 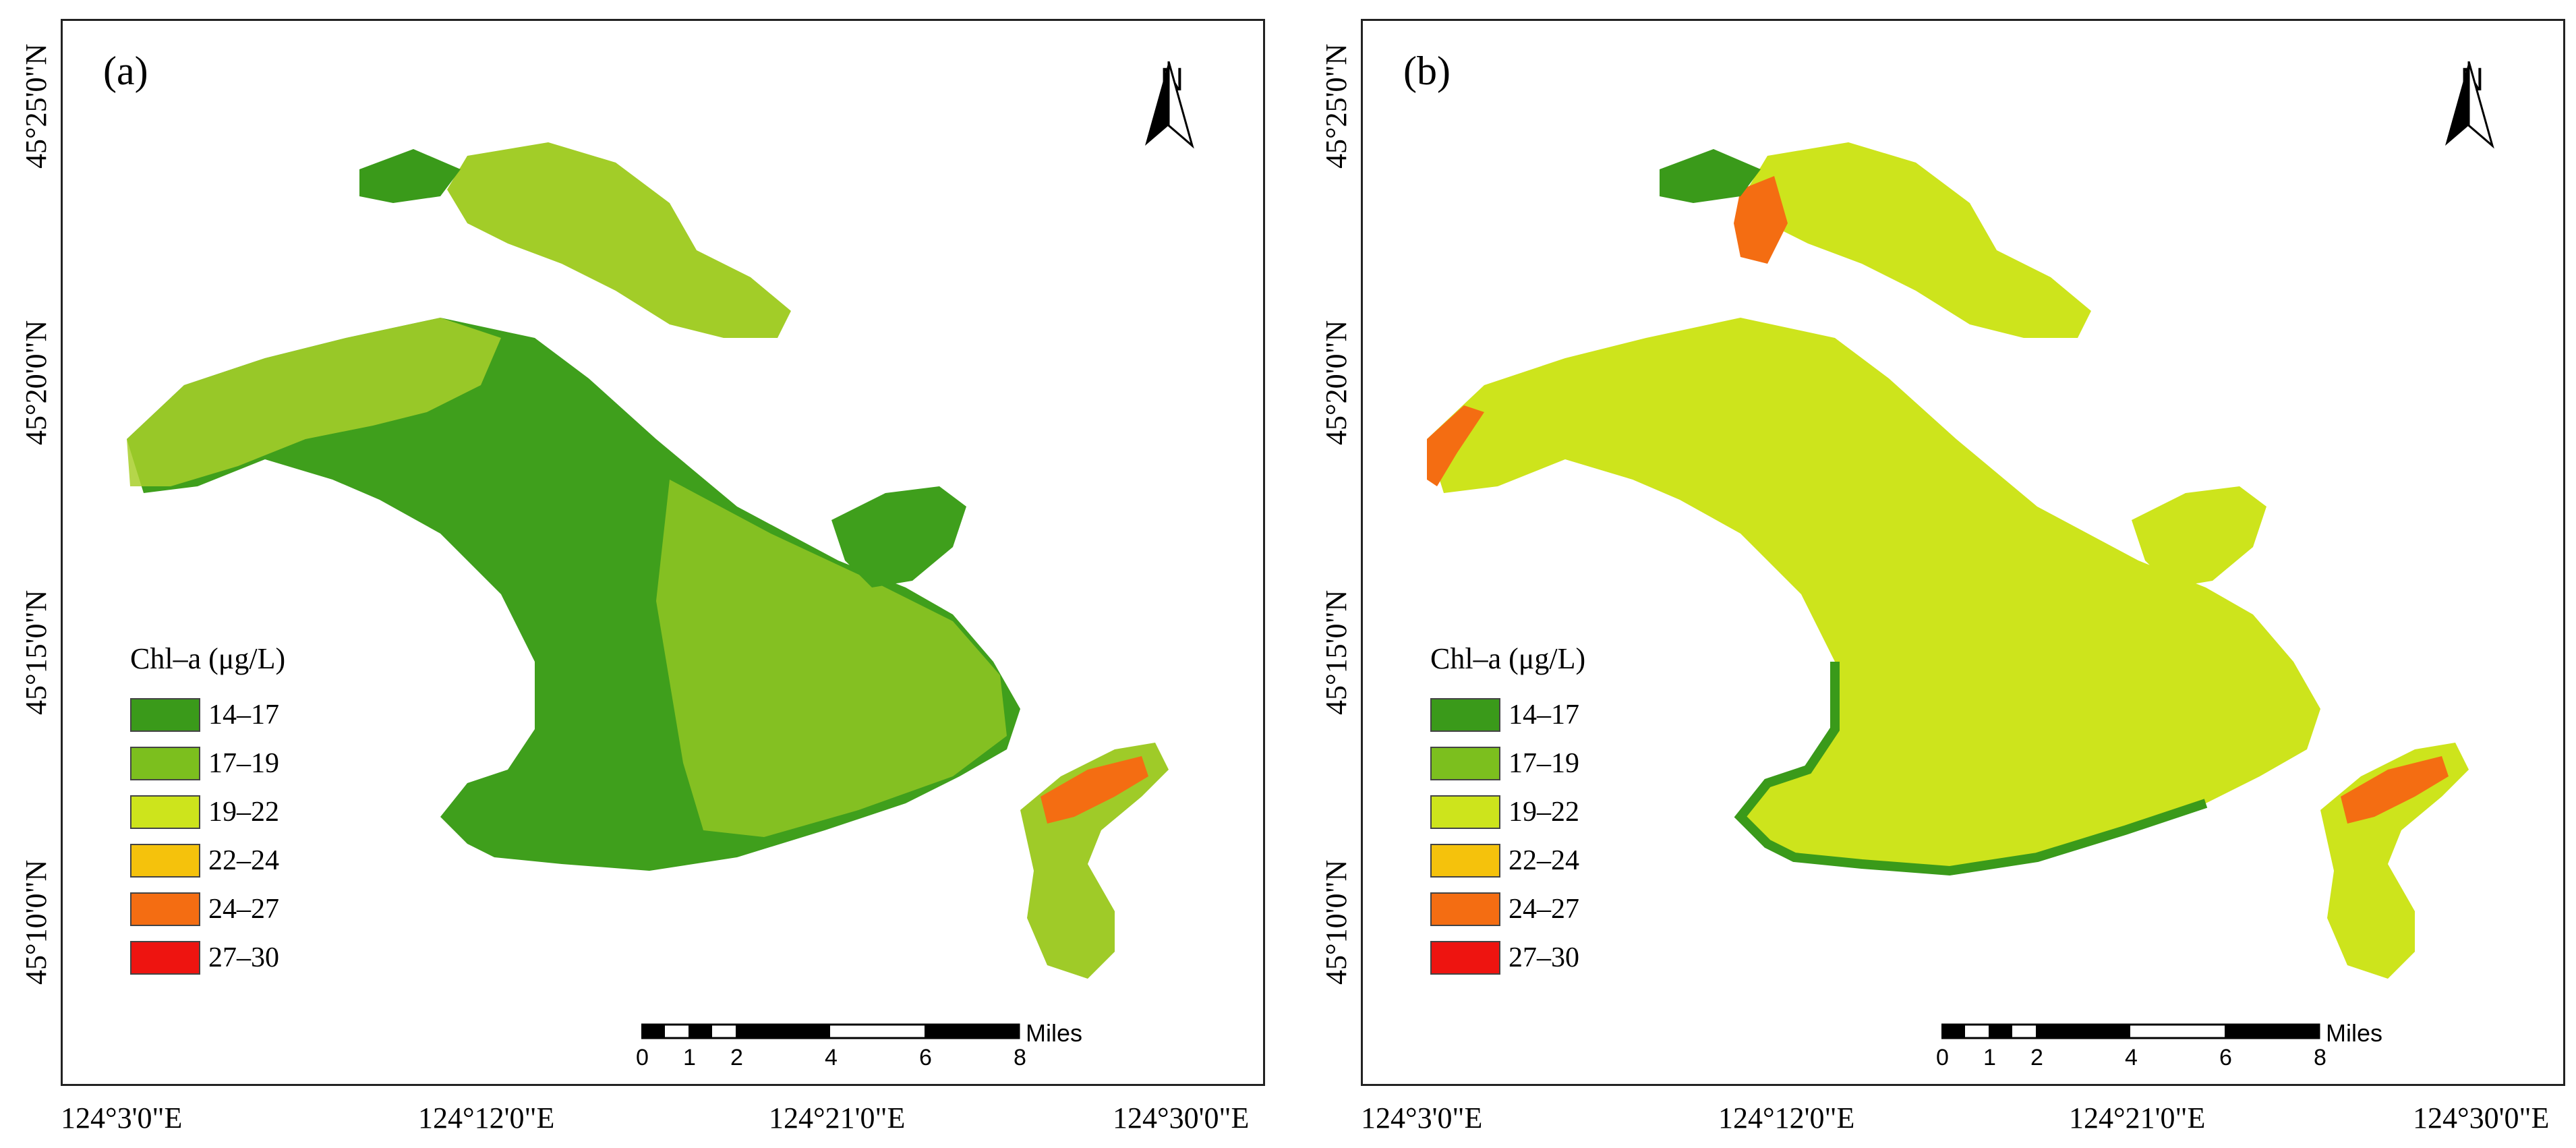 What do you see at coordinates (1427, 71) in the screenshot?
I see `panel-label: (b)` at bounding box center [1427, 71].